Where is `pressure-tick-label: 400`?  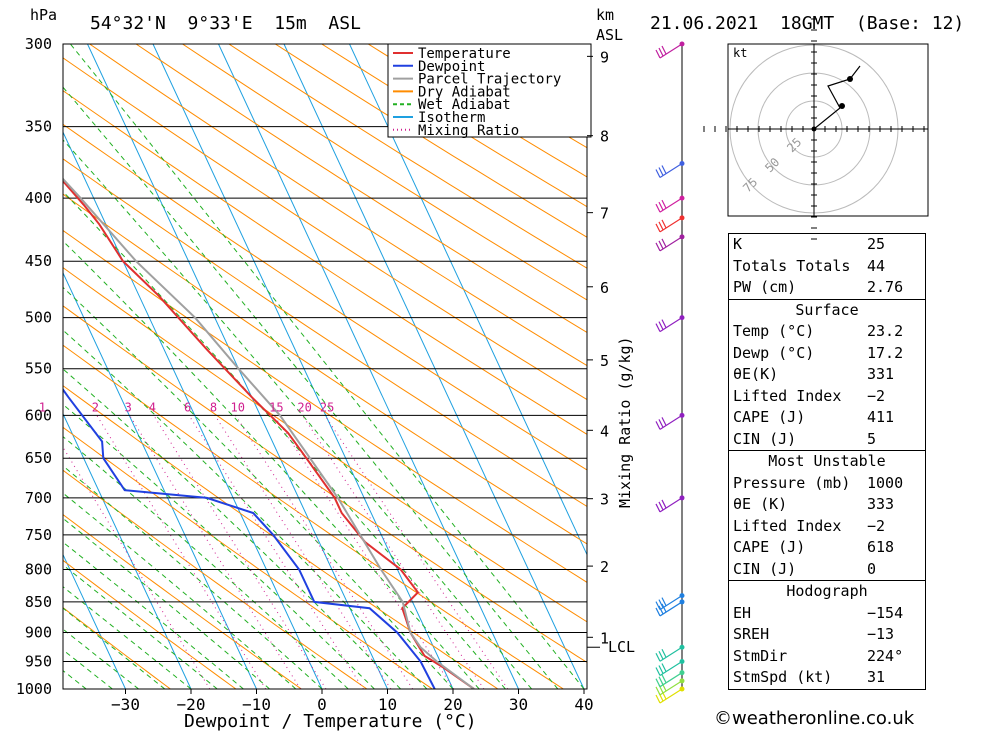 pressure-tick-label: 400 is located at coordinates (38, 198).